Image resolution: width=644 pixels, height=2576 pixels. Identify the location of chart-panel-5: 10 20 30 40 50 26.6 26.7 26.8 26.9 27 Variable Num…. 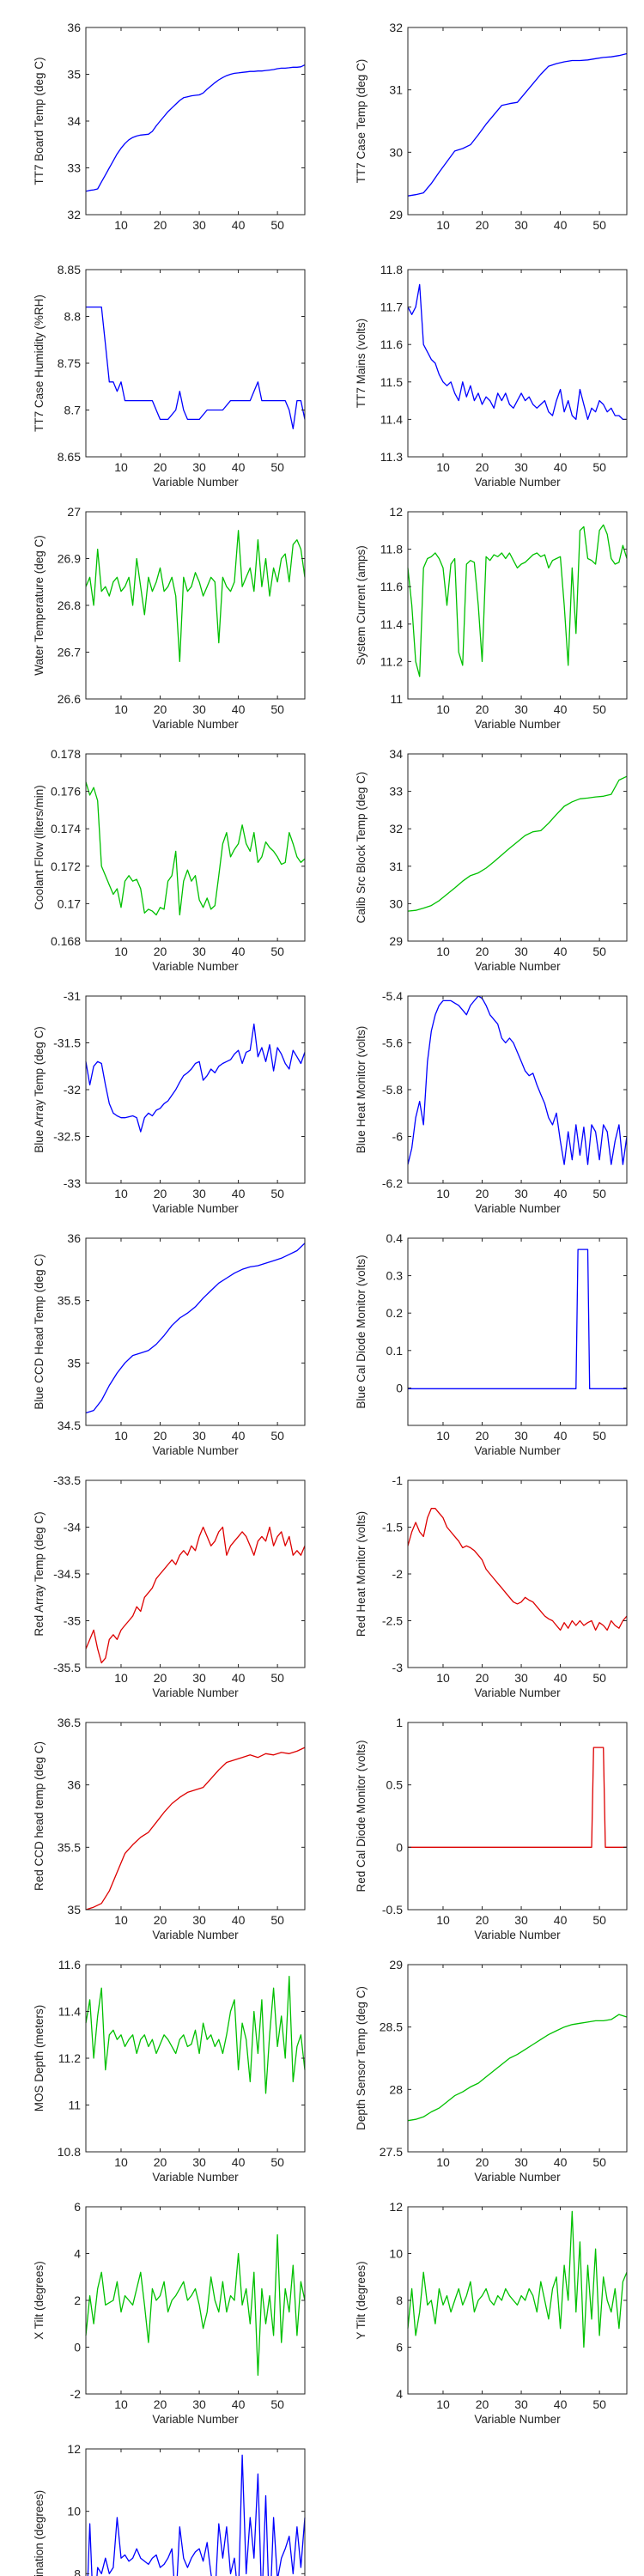
(170, 618).